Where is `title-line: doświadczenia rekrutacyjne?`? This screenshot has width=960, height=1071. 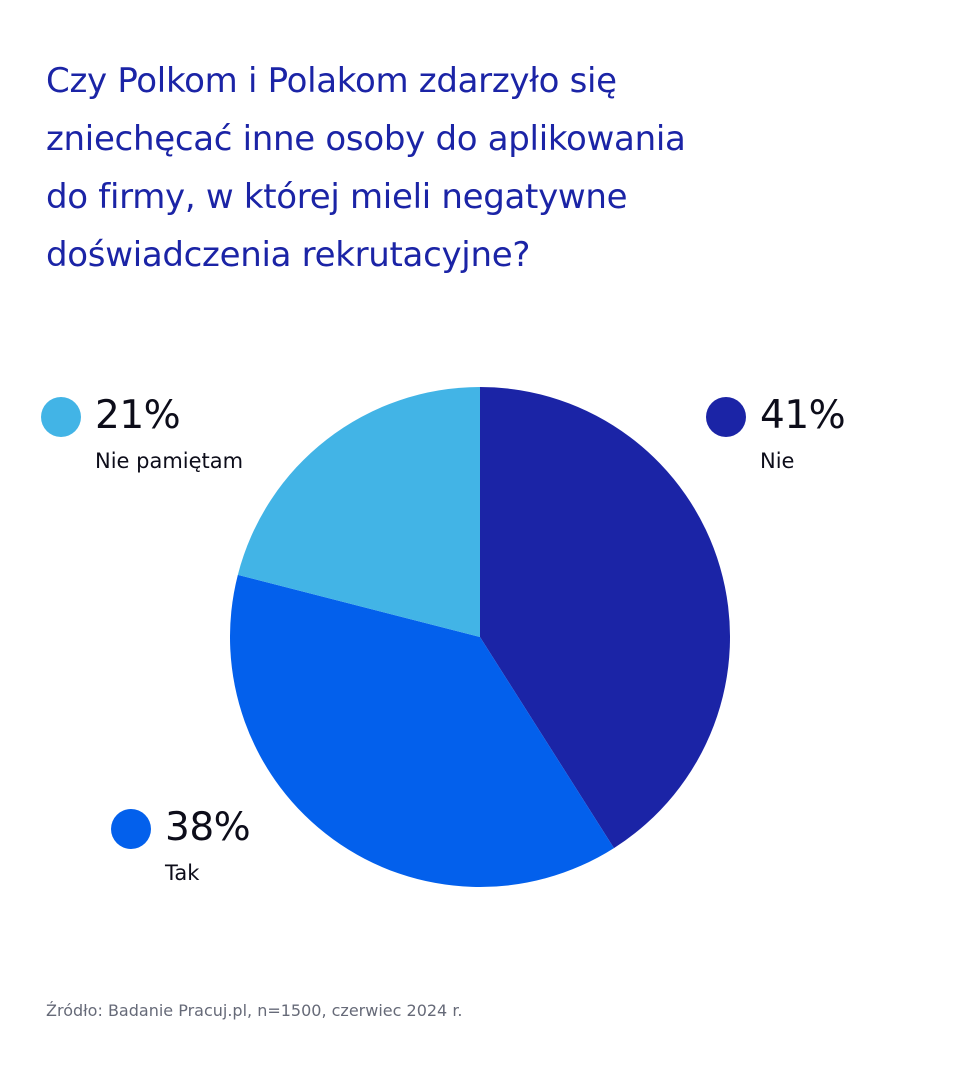
title-line: doświadczenia rekrutacyjne? is located at coordinates (288, 255).